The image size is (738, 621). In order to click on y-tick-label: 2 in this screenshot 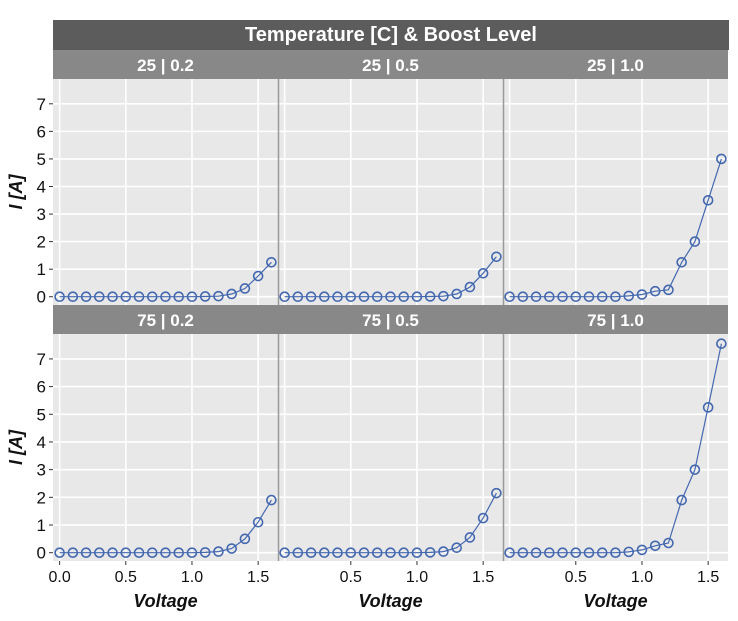, I will do `click(41, 242)`.